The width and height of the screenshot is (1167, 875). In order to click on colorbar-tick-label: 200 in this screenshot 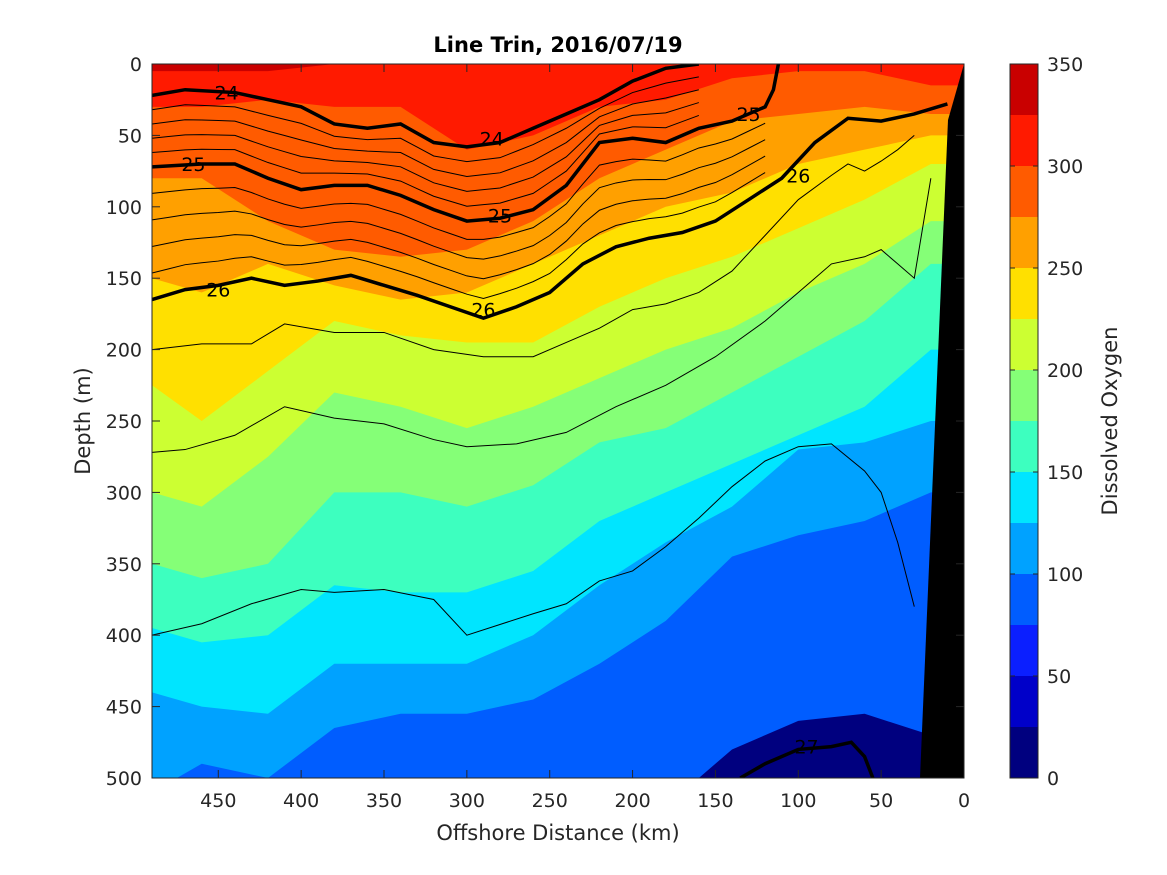, I will do `click(1065, 371)`.